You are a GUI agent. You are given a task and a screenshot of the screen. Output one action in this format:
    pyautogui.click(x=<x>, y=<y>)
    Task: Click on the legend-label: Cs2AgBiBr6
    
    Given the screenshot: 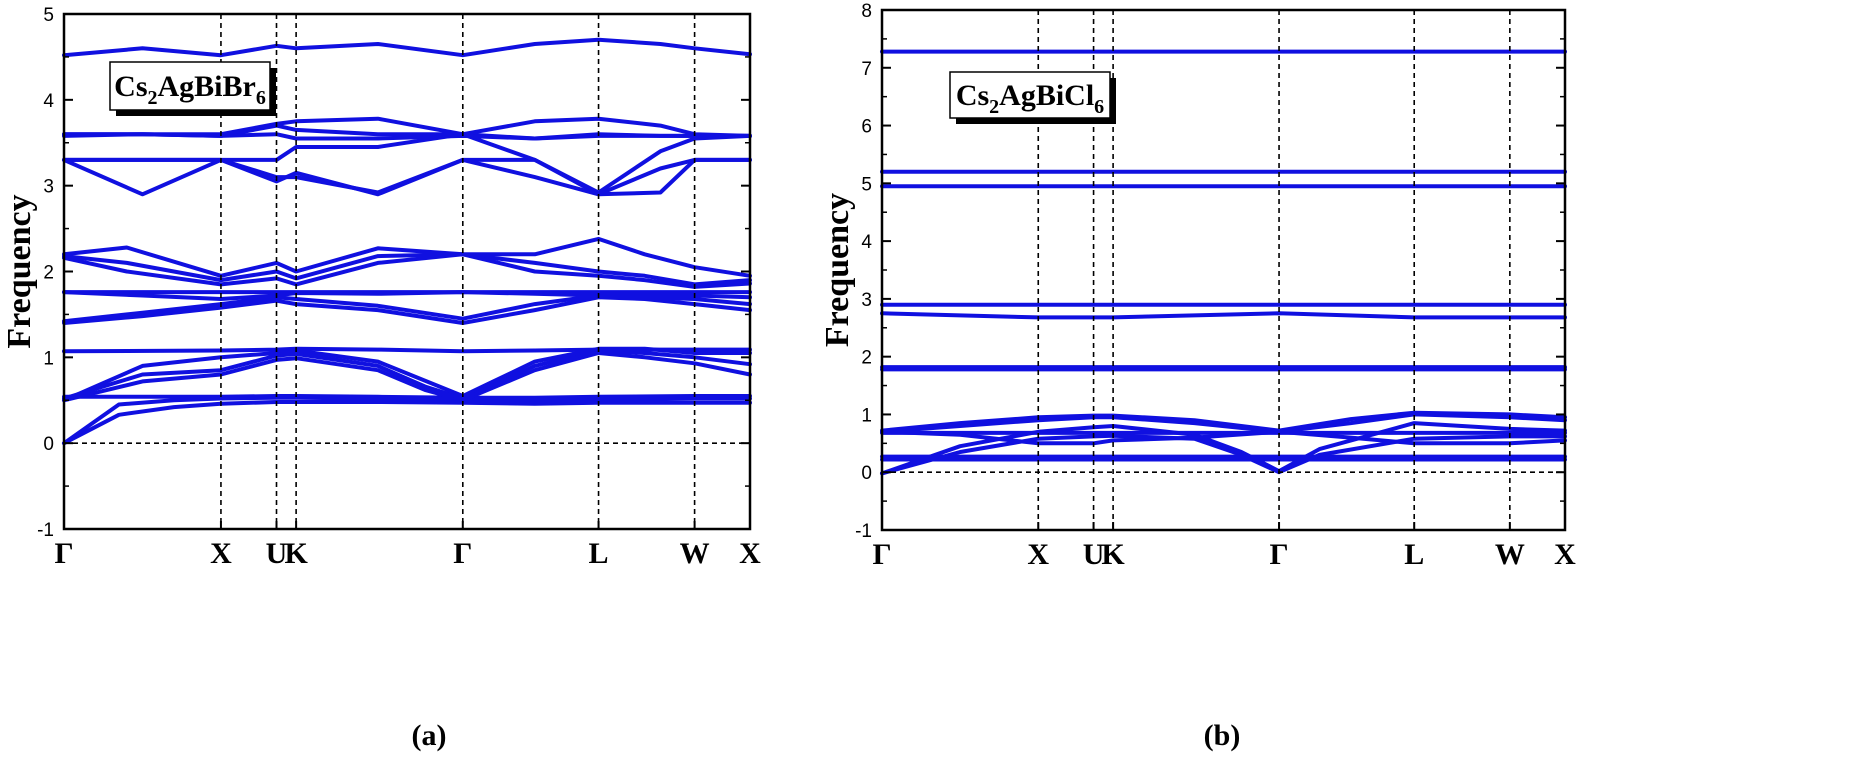 What is the action you would take?
    pyautogui.click(x=190, y=89)
    